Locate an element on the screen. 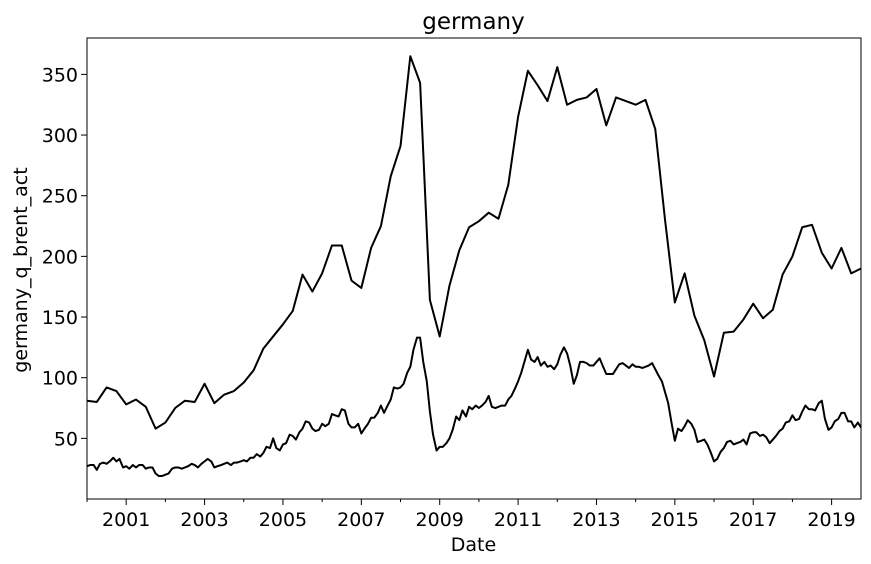 The width and height of the screenshot is (871, 564). chart-title: germany is located at coordinates (473, 22).